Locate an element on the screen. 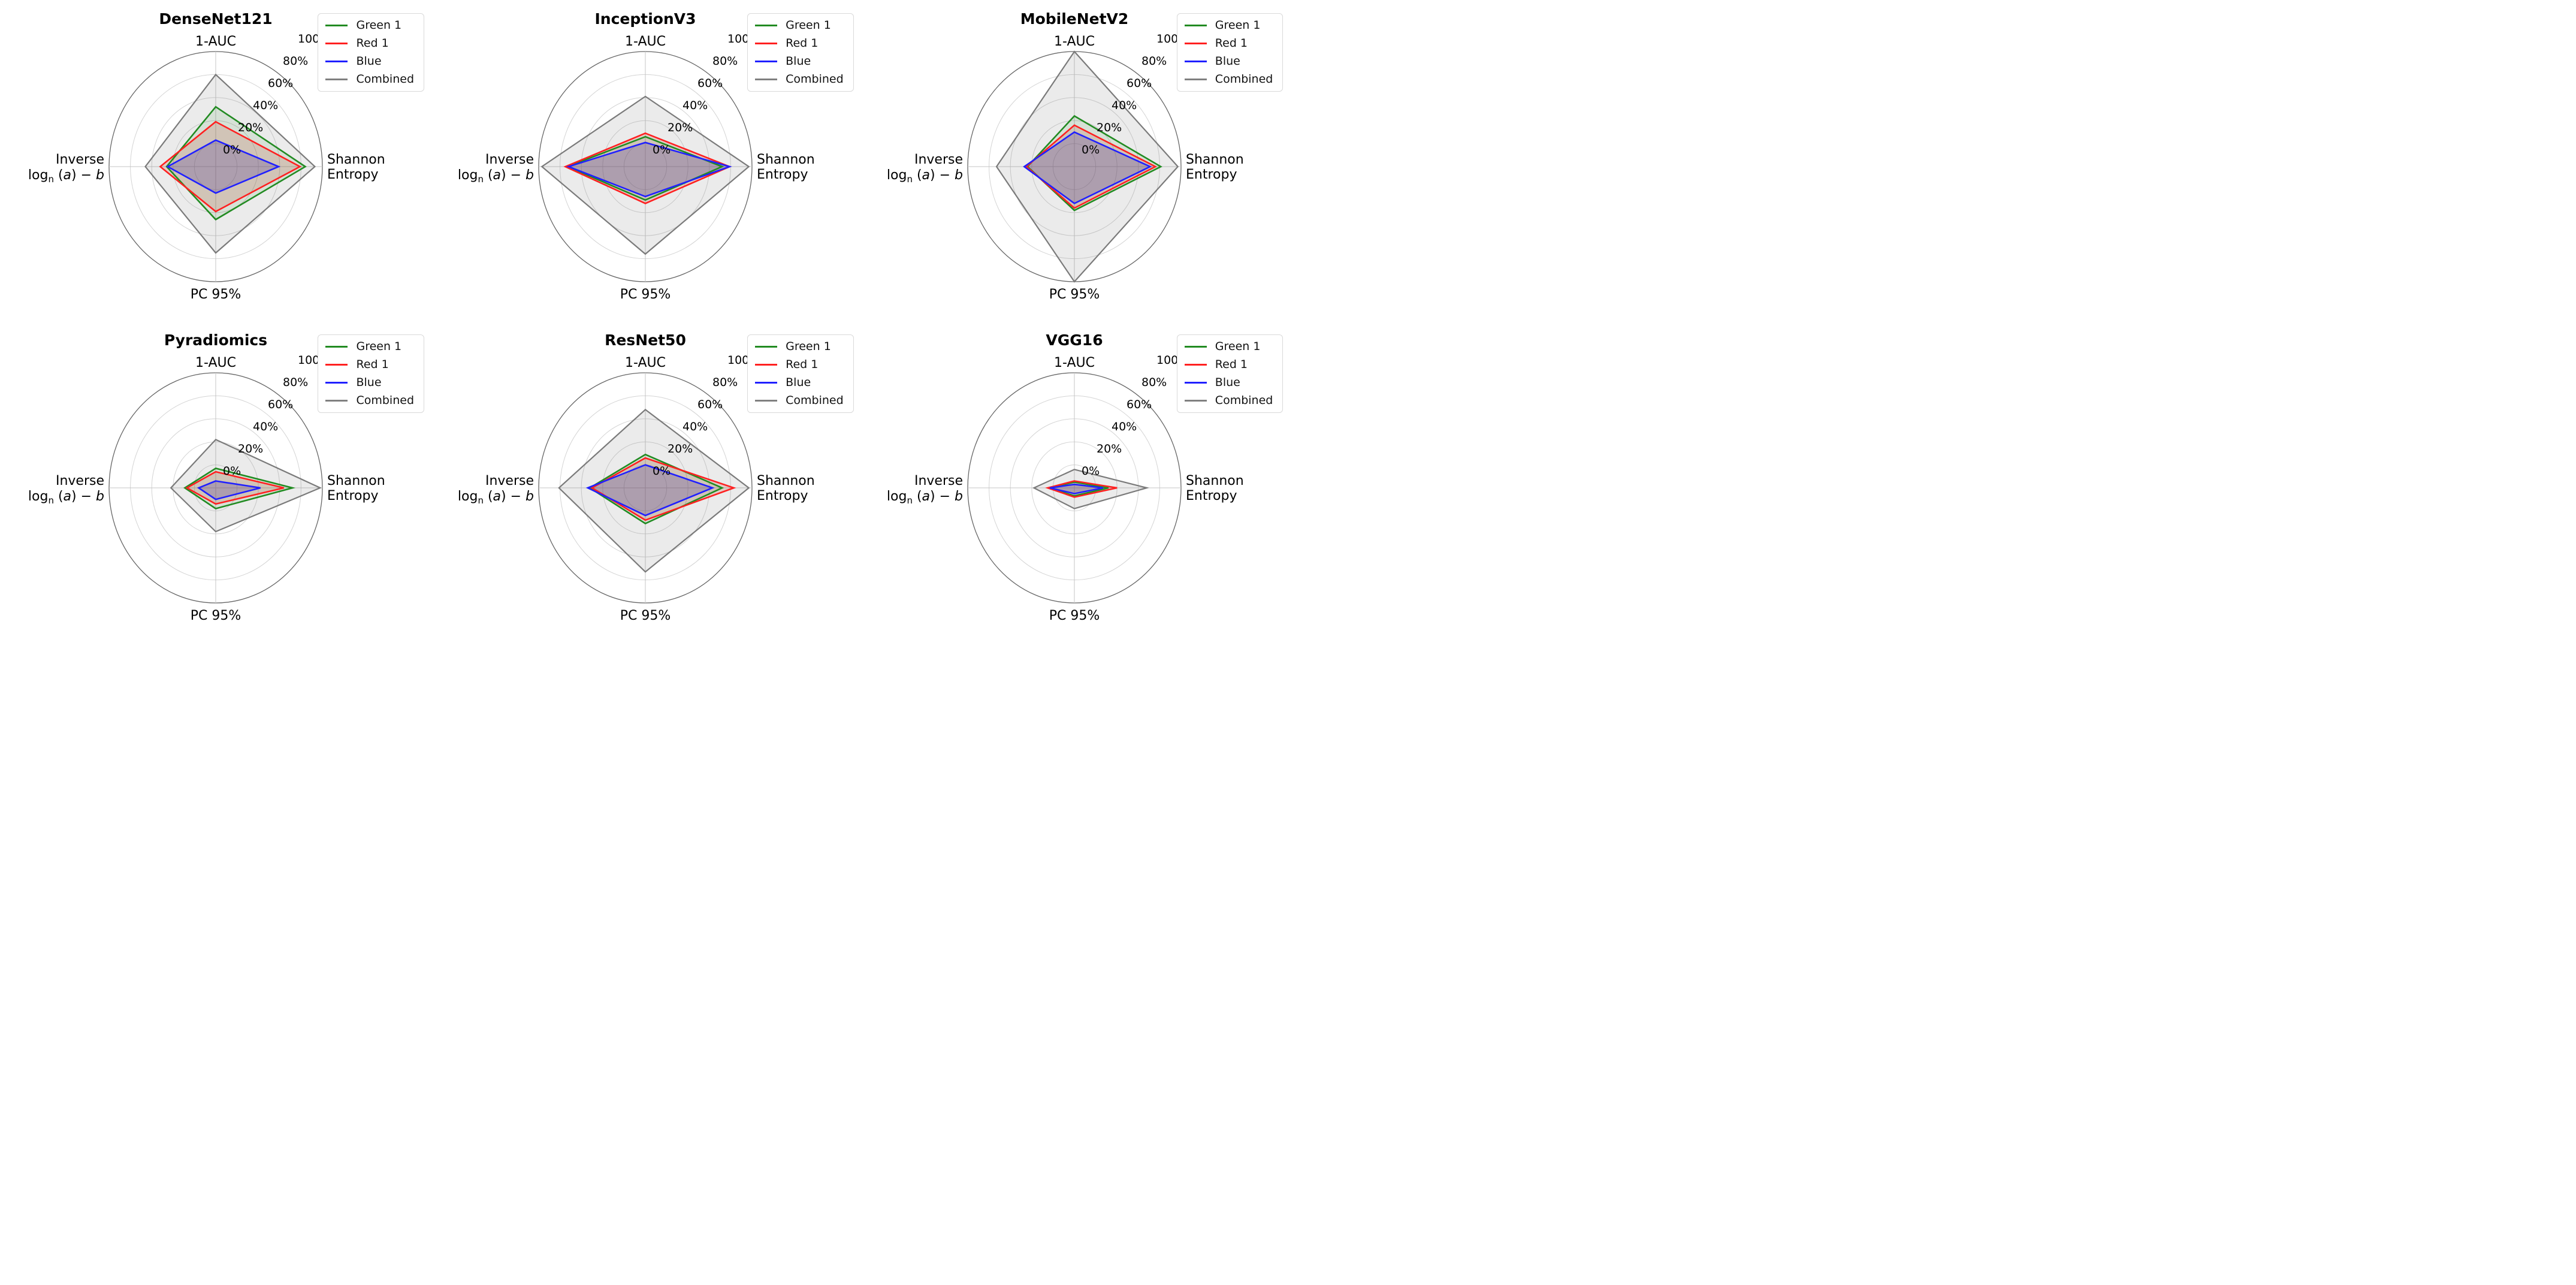 The height and width of the screenshot is (1285, 2576). chart-title: Pyradiomics is located at coordinates (215, 340).